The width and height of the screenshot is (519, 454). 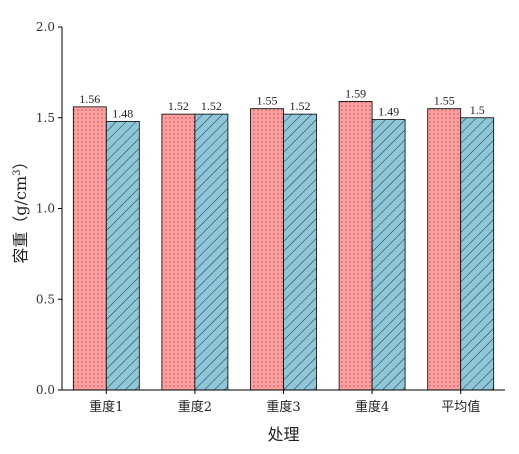 I want to click on data-label-series-1: 1.59, so click(x=355, y=93).